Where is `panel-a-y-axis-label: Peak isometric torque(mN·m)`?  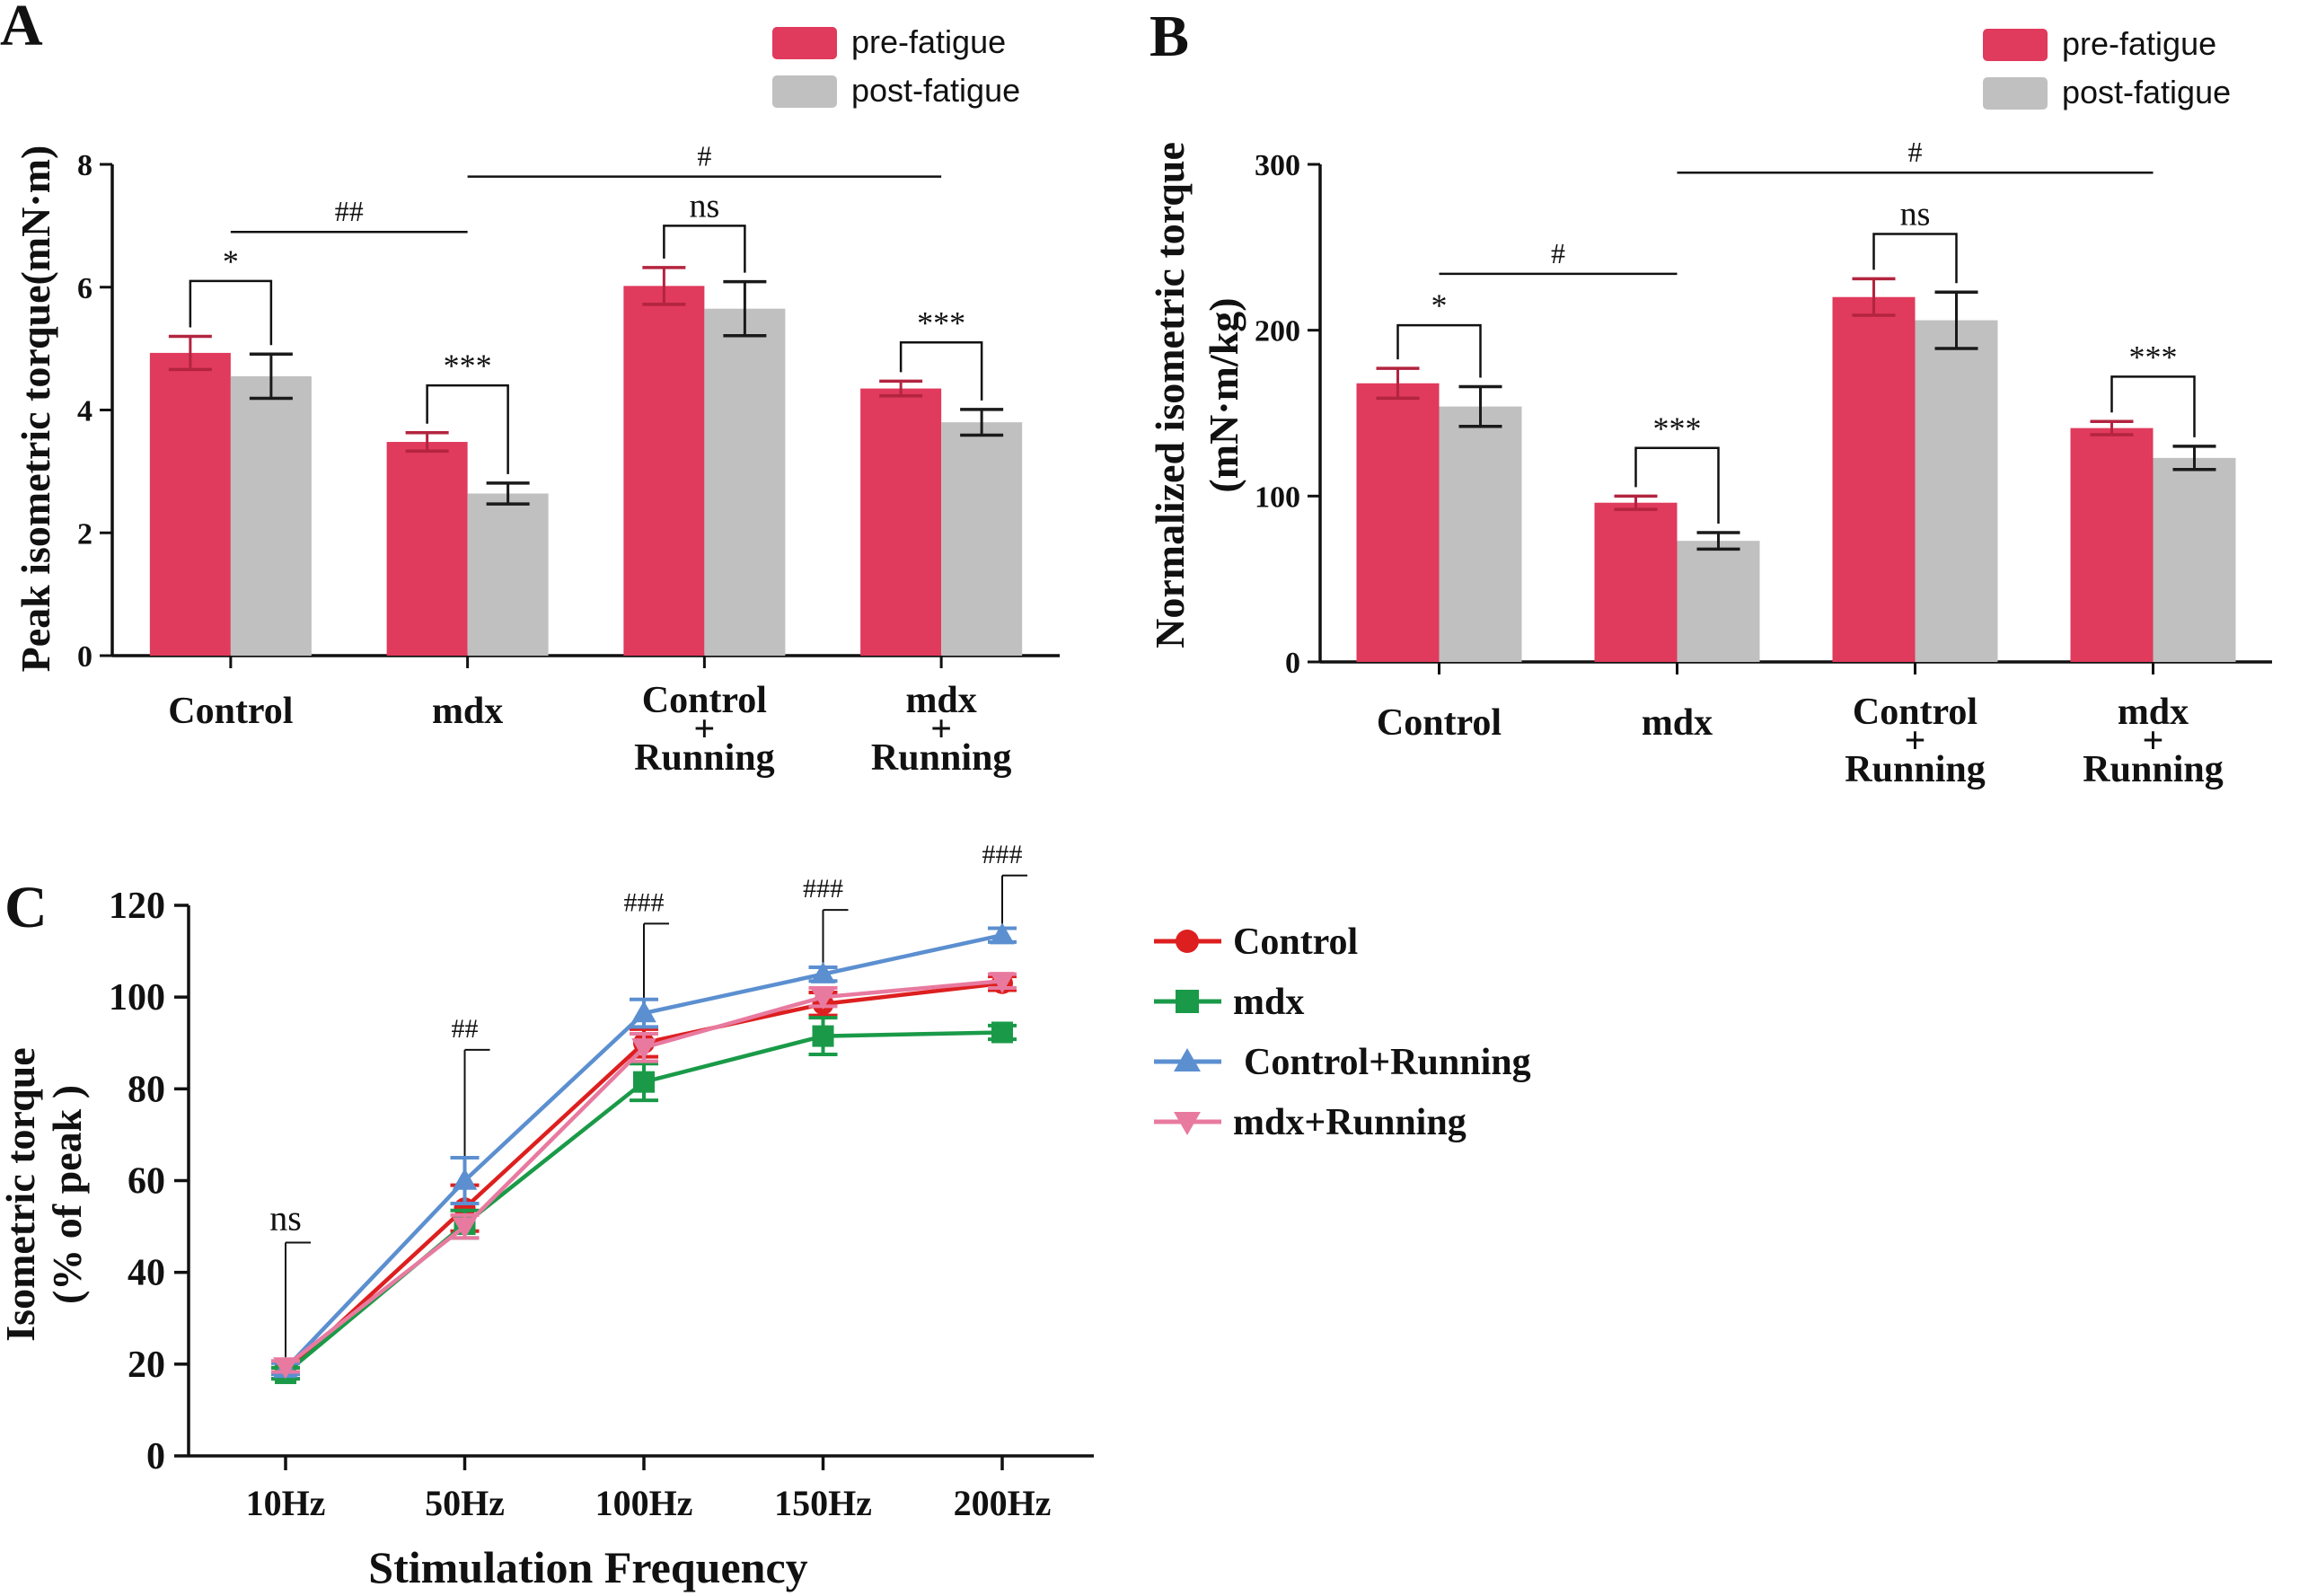
panel-a-y-axis-label: Peak isometric torque(mN·m) is located at coordinates (36, 409).